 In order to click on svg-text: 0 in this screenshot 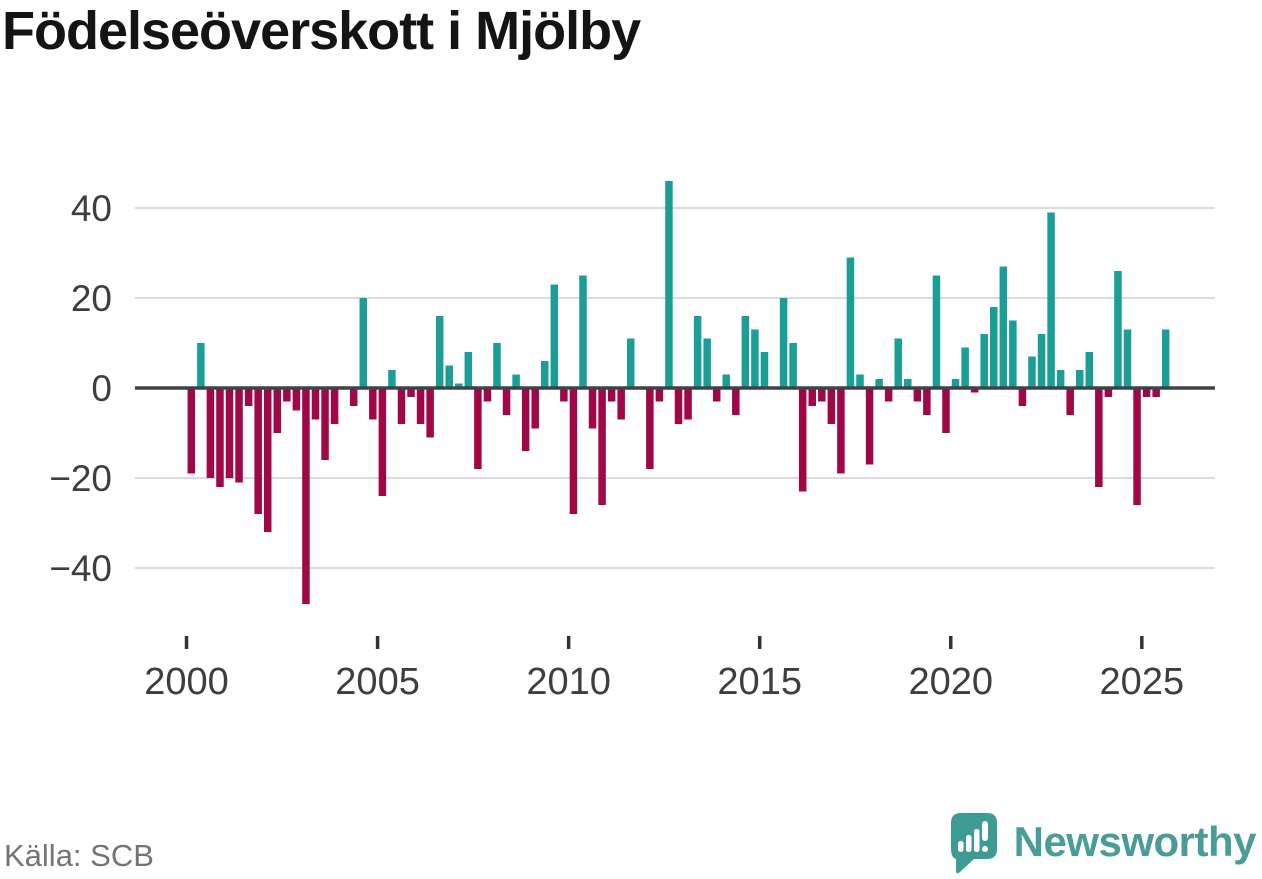, I will do `click(101, 388)`.